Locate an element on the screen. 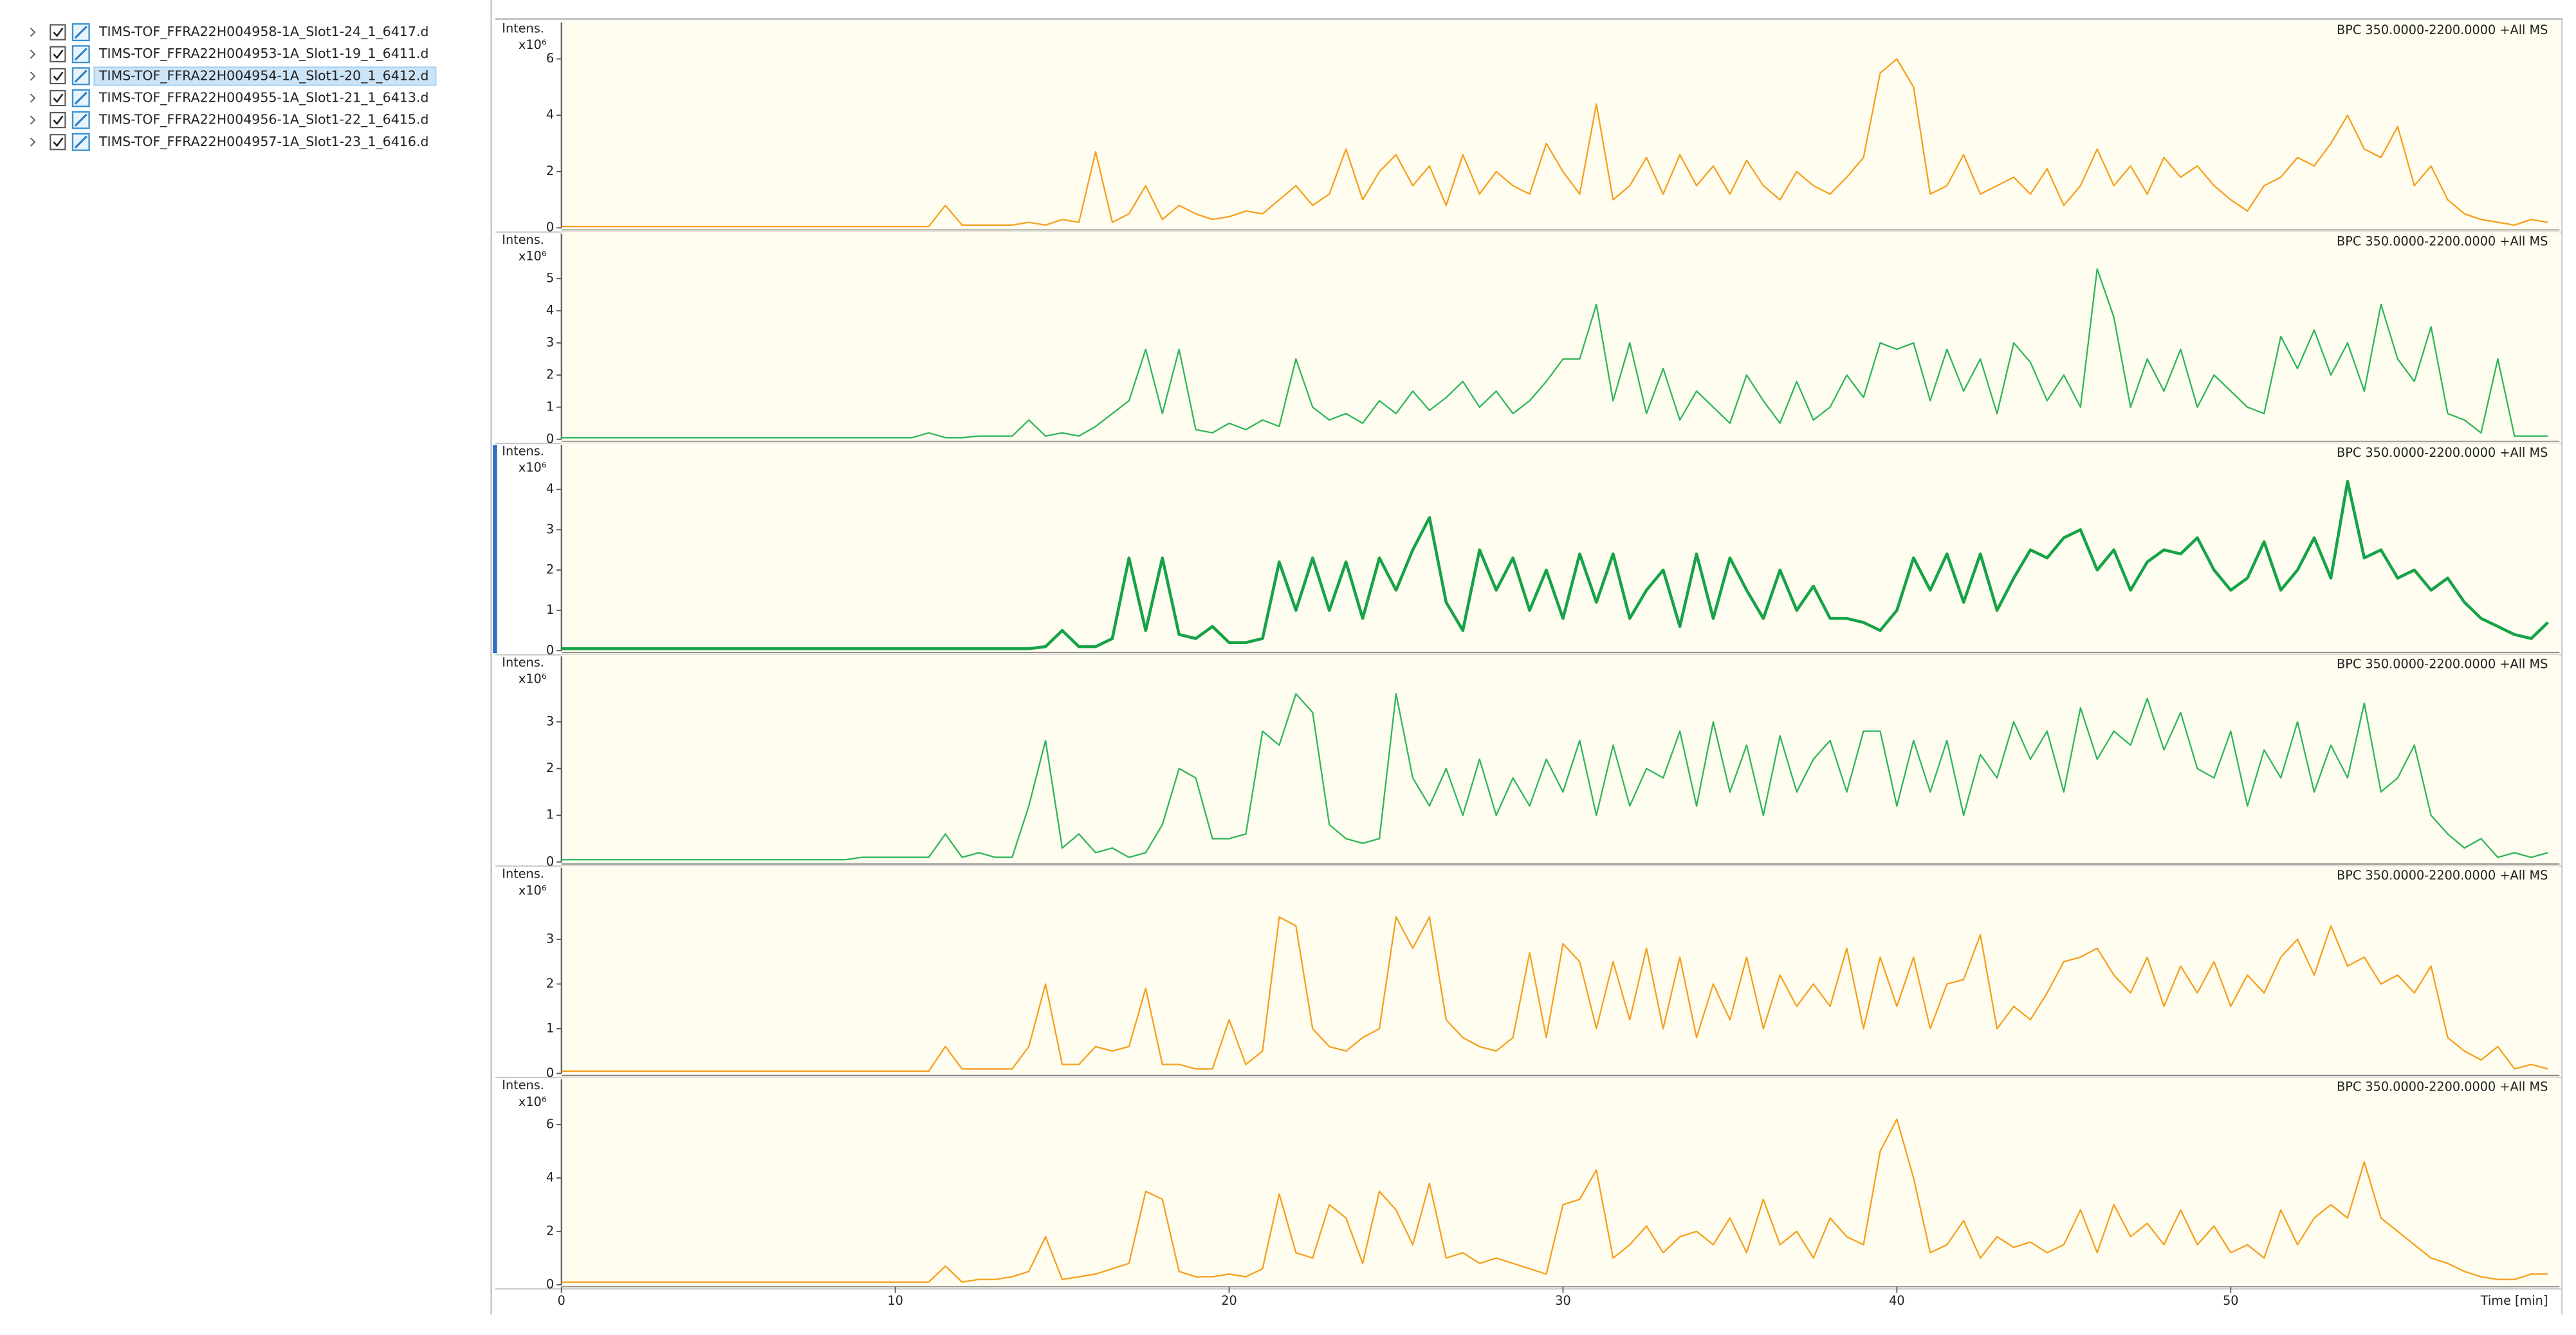  x-axis-label: Time [min] is located at coordinates (2514, 1300).